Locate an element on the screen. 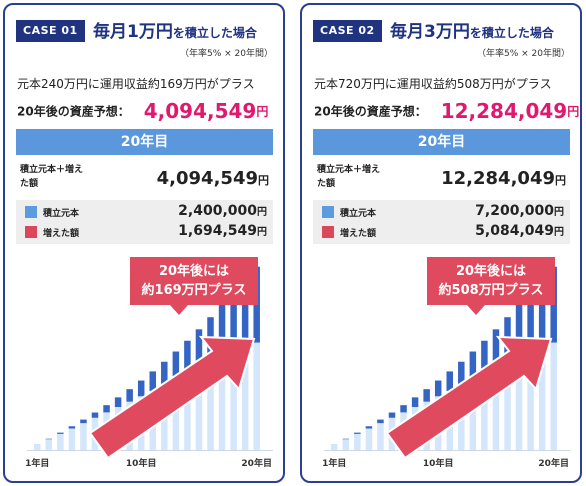 Image resolution: width=586 pixels, height=486 pixels. gain-label: 増えた額 is located at coordinates (61, 234).